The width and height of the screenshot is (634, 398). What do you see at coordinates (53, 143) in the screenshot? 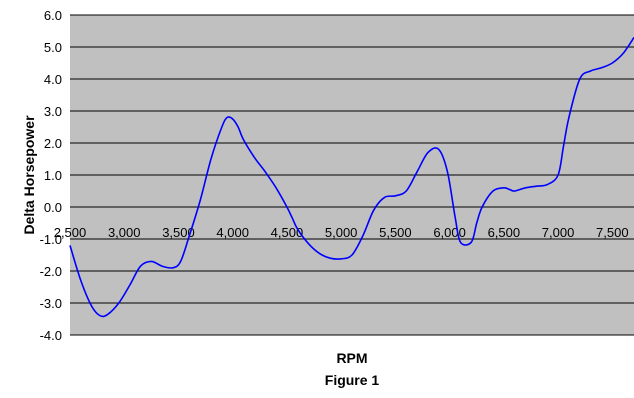
I see `y-tick-label: 2.0` at bounding box center [53, 143].